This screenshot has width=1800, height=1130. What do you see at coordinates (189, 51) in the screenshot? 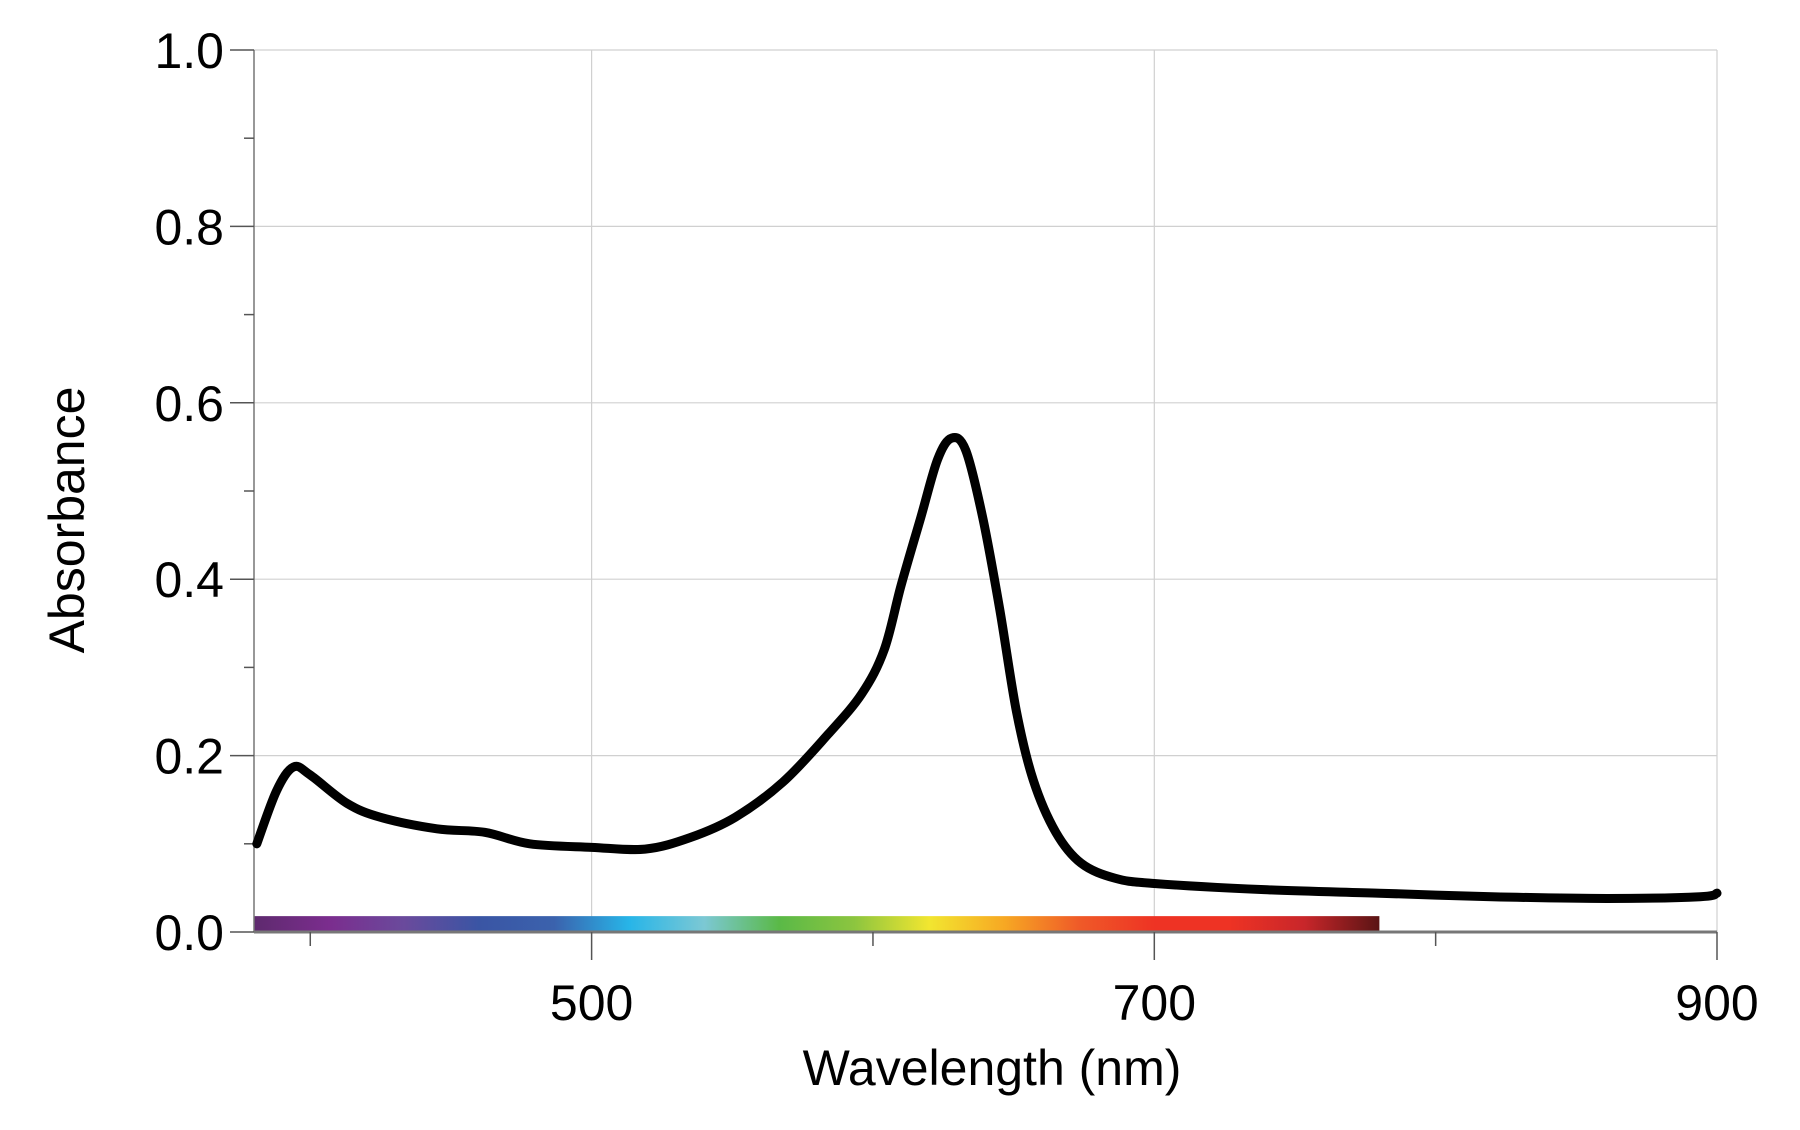
I see `y-tick-label: 1.0` at bounding box center [189, 51].